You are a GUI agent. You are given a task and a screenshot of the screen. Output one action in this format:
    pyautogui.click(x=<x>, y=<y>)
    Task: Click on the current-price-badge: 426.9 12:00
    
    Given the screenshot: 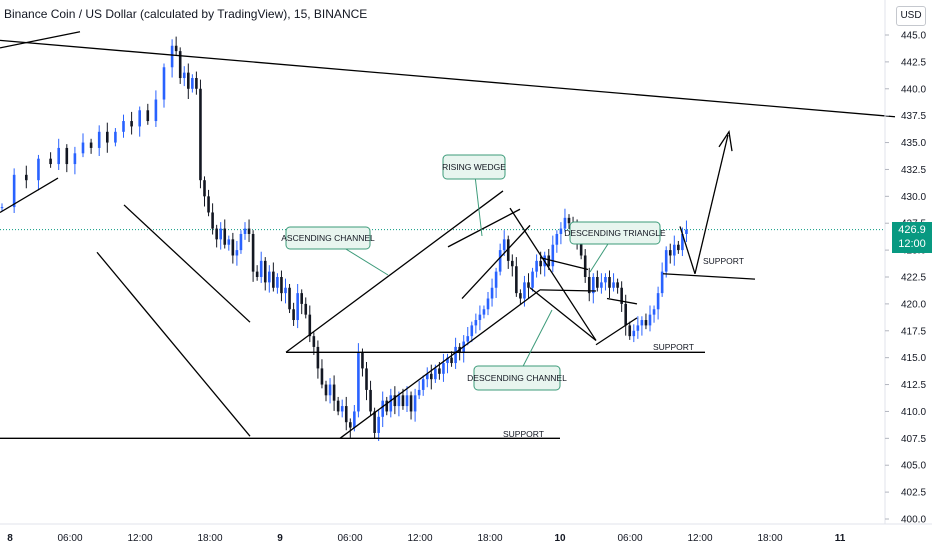 What is the action you would take?
    pyautogui.click(x=912, y=237)
    